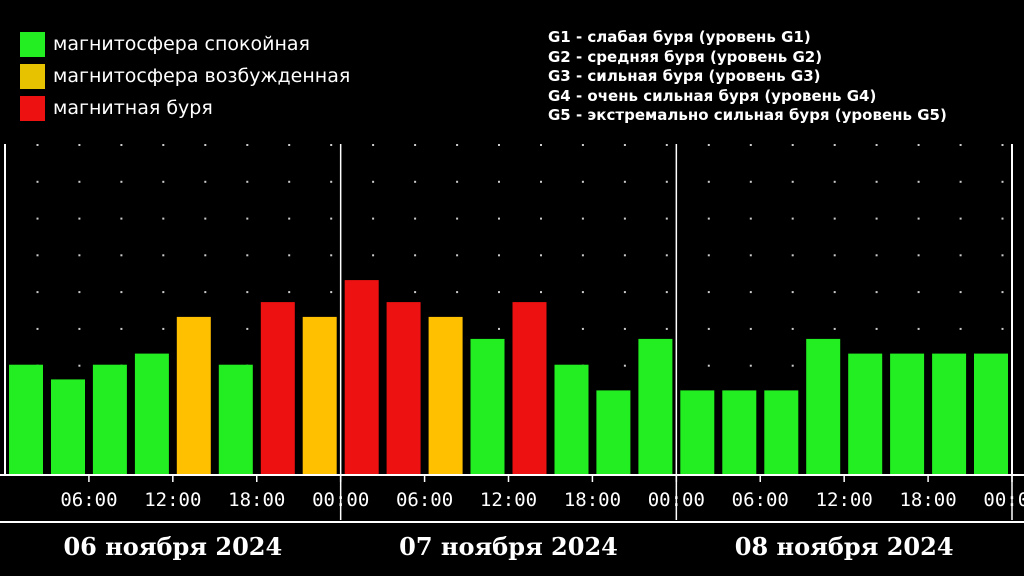 The image size is (1024, 576). What do you see at coordinates (712, 95) in the screenshot?
I see `legend-g4: G4 - очень сильная буря (уровень G4)` at bounding box center [712, 95].